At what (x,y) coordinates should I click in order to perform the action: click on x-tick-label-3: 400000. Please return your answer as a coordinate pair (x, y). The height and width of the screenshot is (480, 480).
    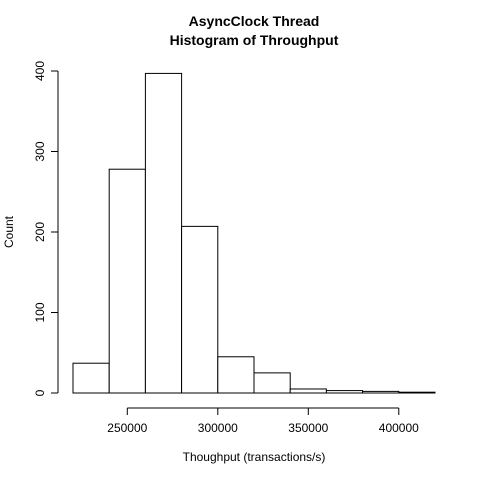
    Looking at the image, I should click on (399, 428).